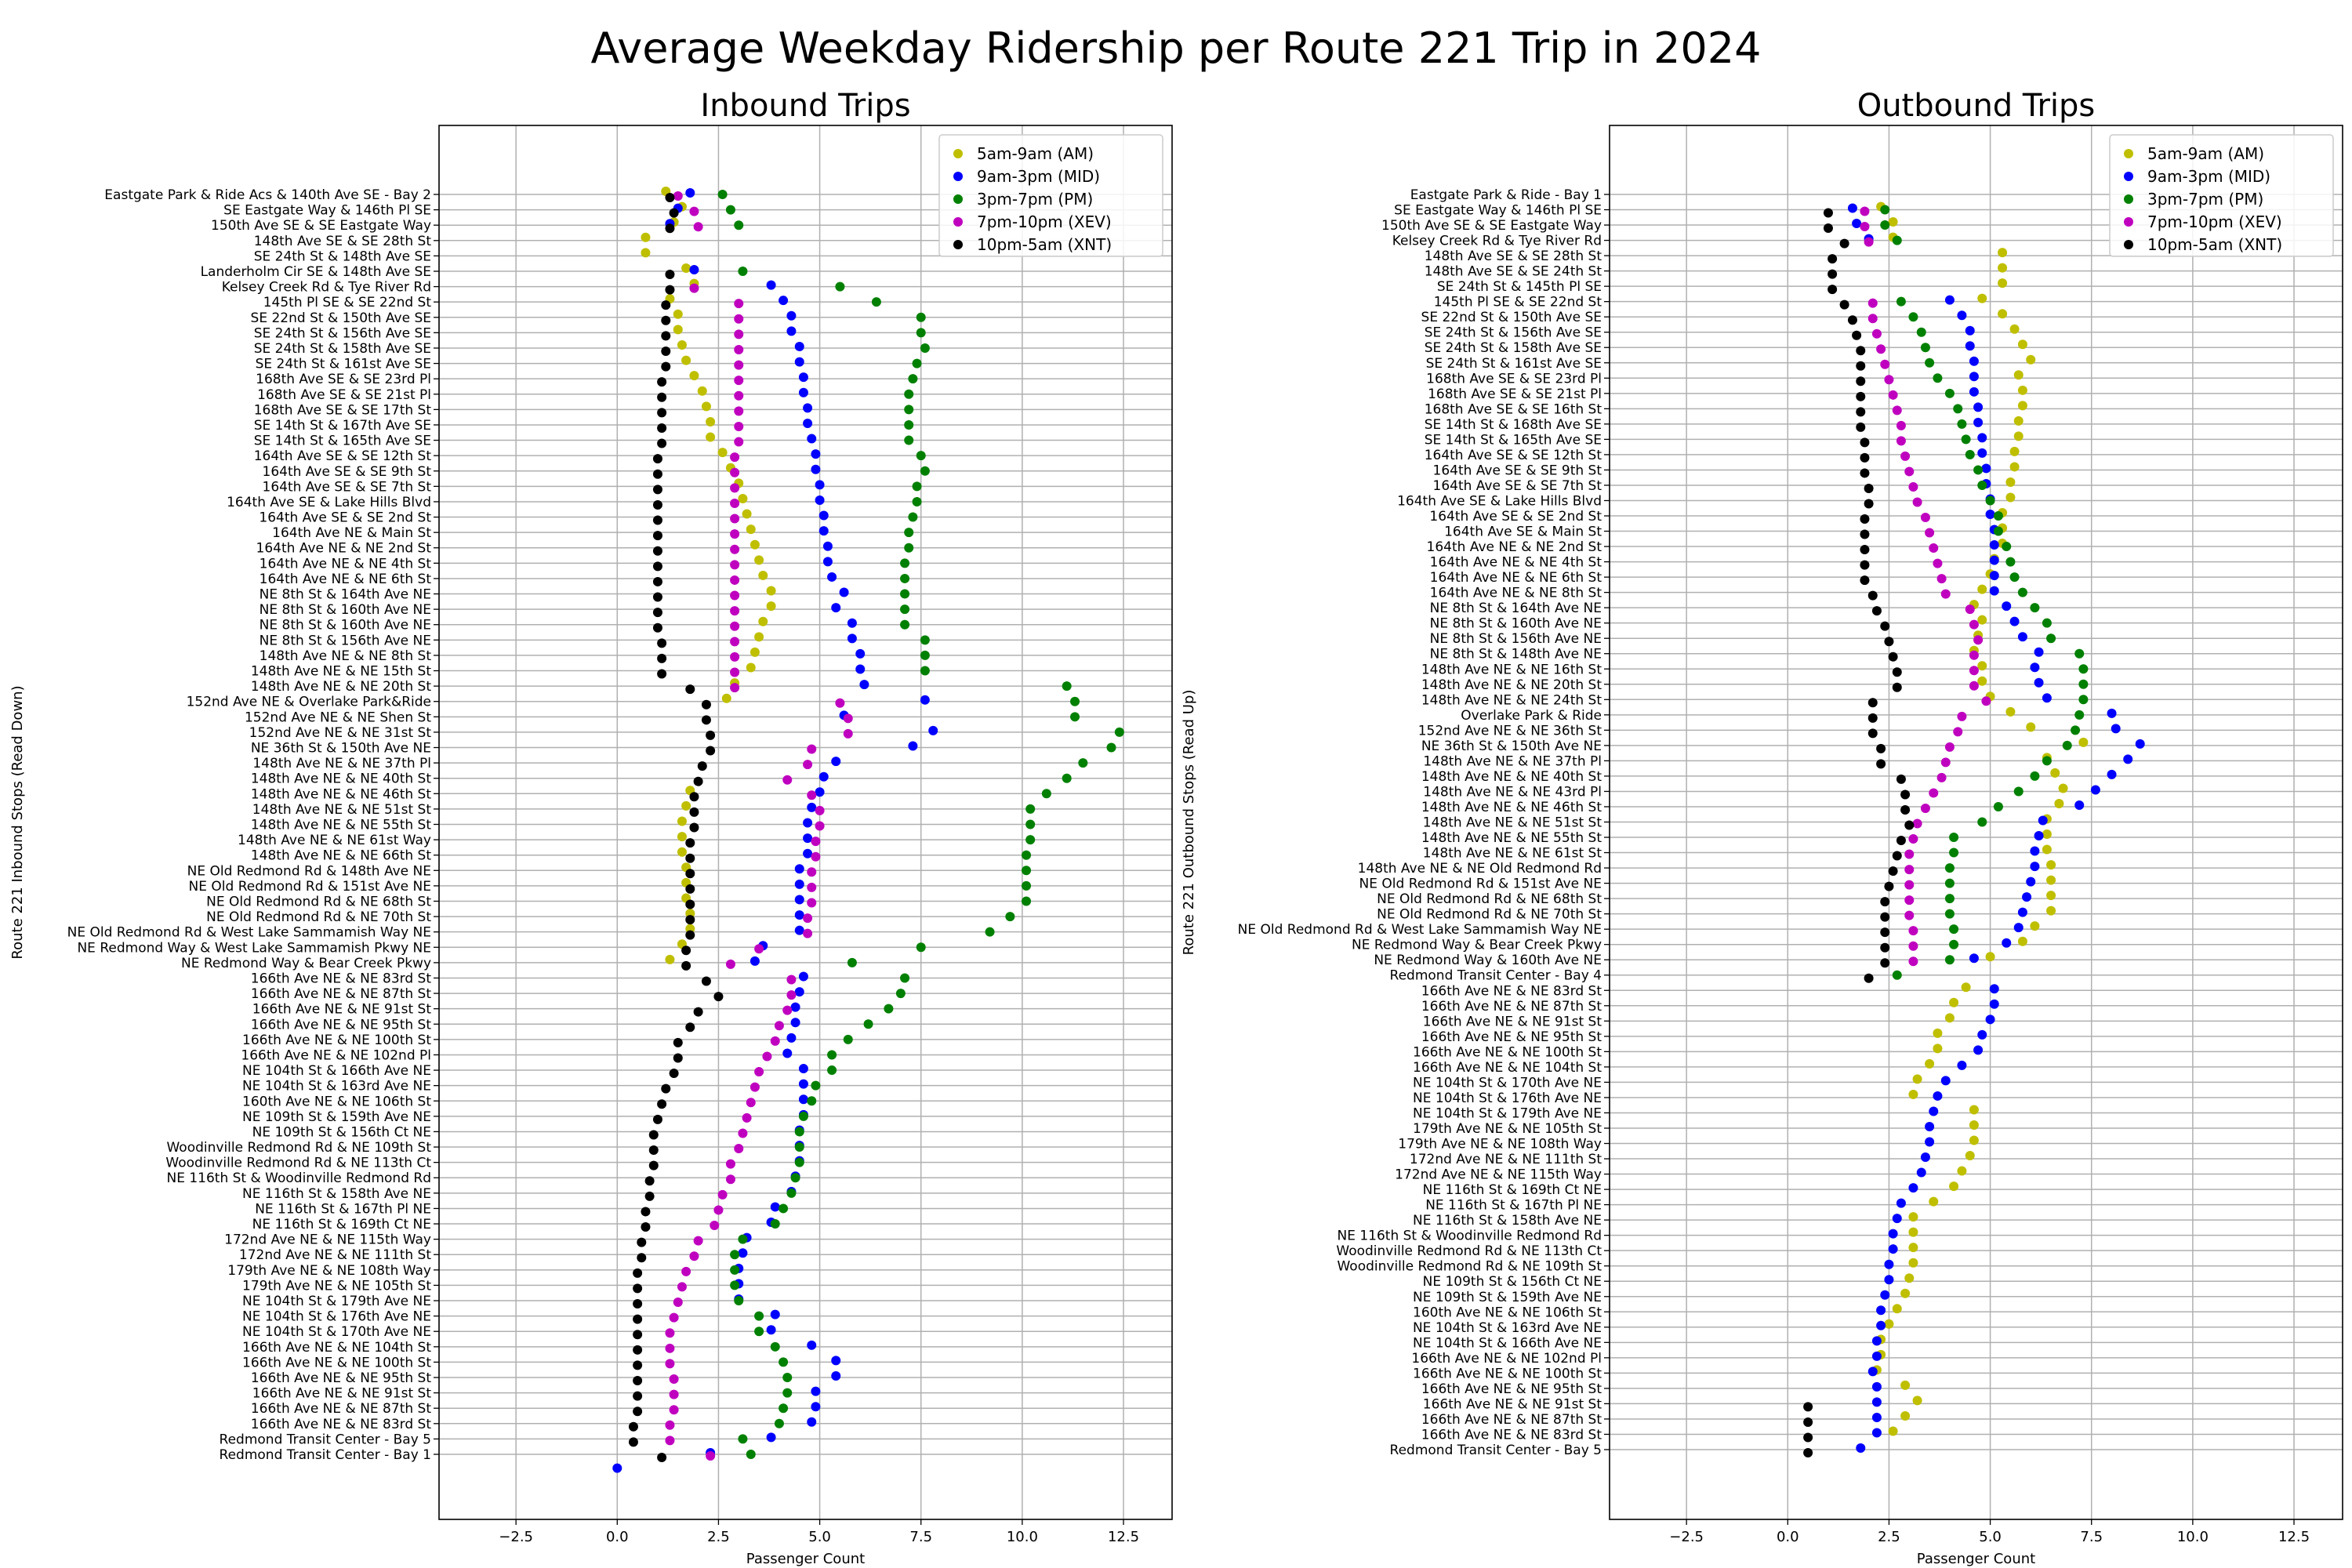 This screenshot has height=1568, width=2352. What do you see at coordinates (341, 318) in the screenshot?
I see `y-tick-label: SE 22nd St & 150th Ave SE` at bounding box center [341, 318].